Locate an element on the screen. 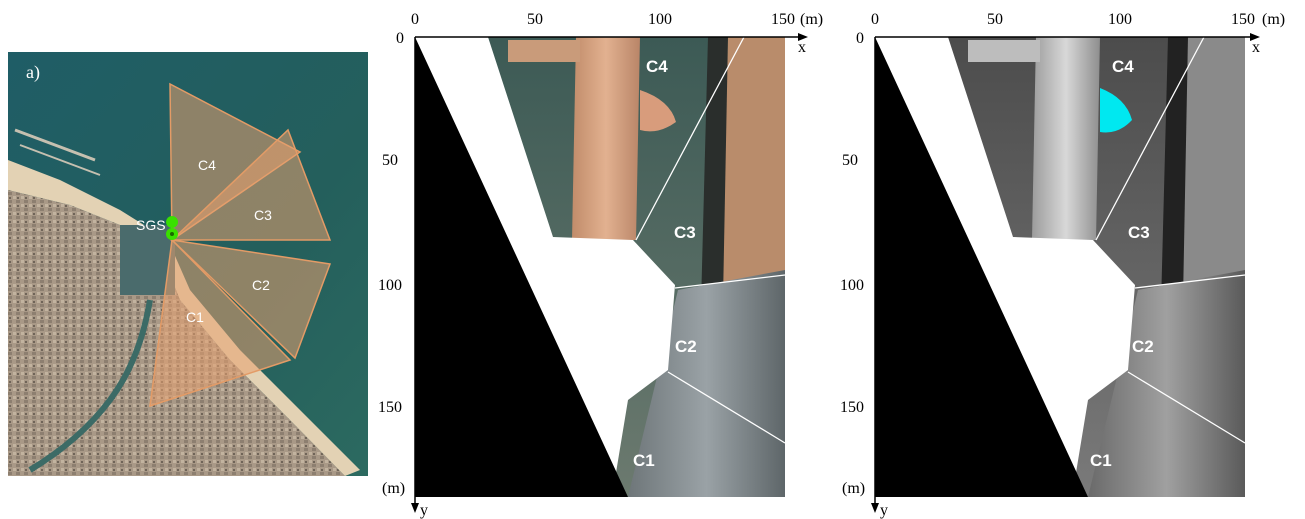 The image size is (1305, 519). panel-b-letter: b) is located at coordinates (433, 482).